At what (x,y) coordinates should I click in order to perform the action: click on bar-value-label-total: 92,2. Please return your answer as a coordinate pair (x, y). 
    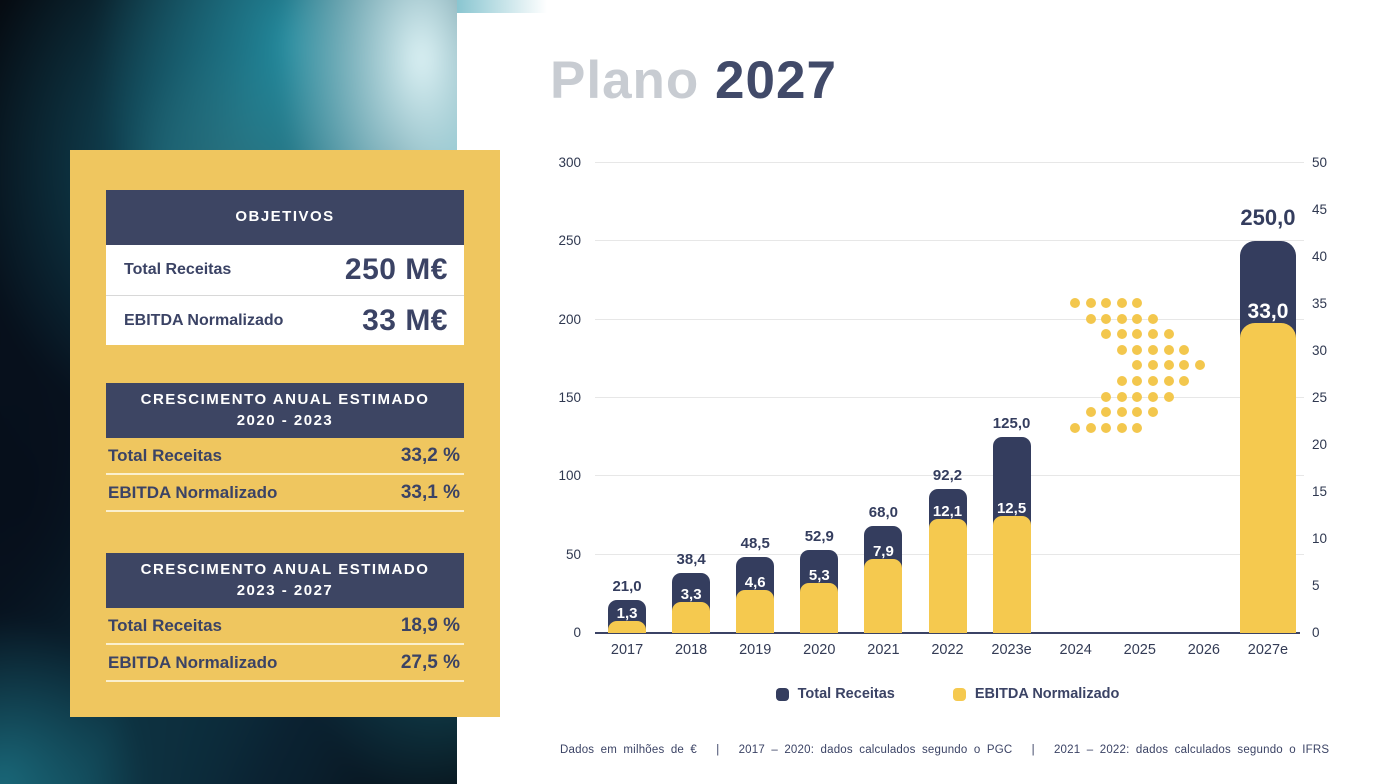
    Looking at the image, I should click on (947, 475).